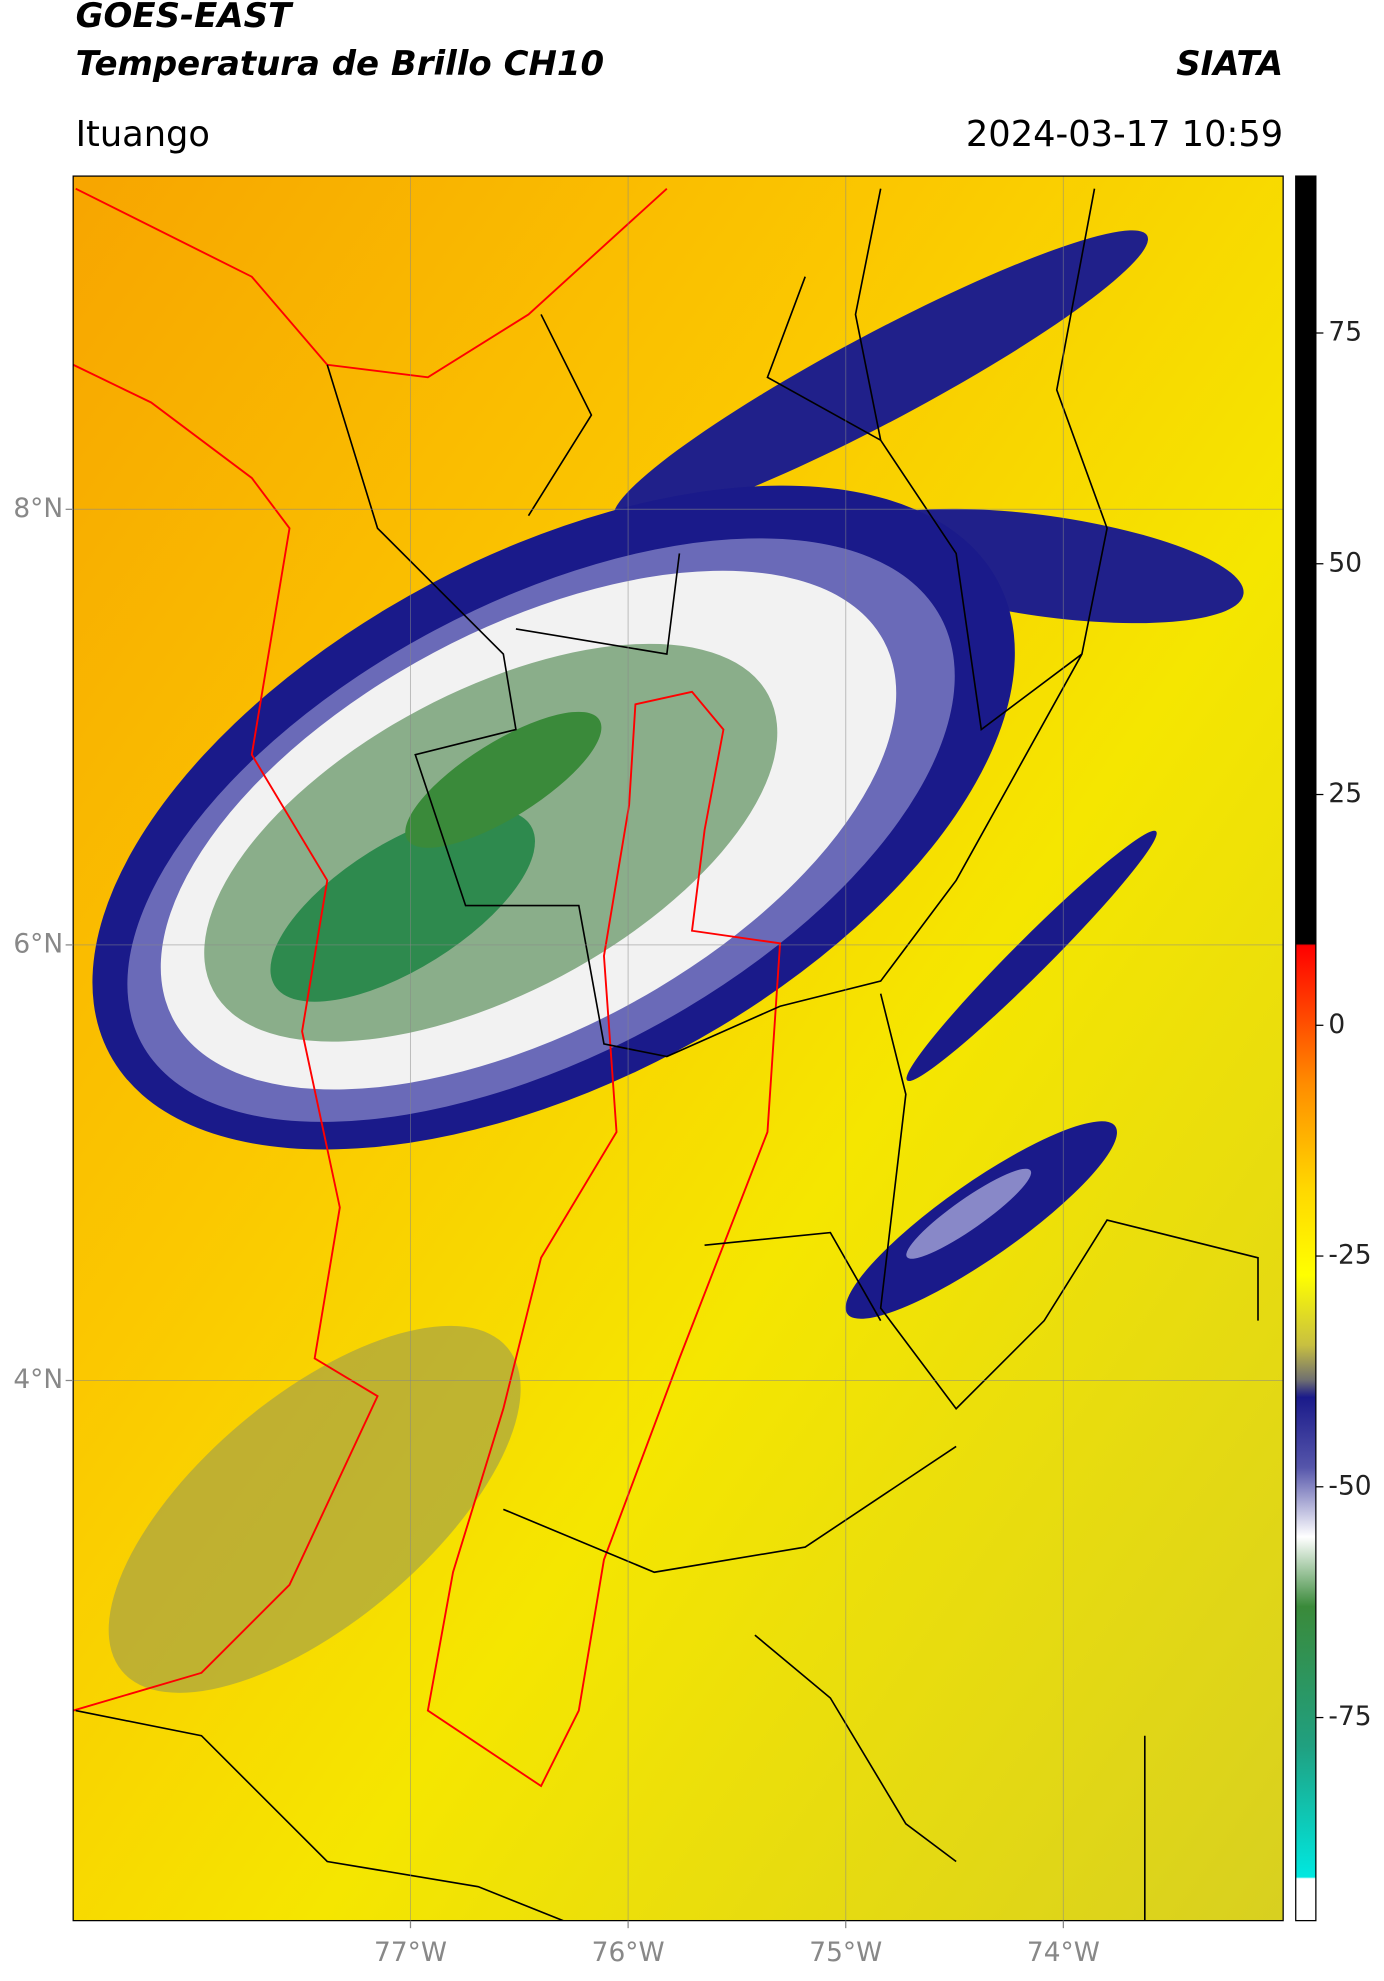  I want to click on lon-label: 76°W, so click(628, 1952).